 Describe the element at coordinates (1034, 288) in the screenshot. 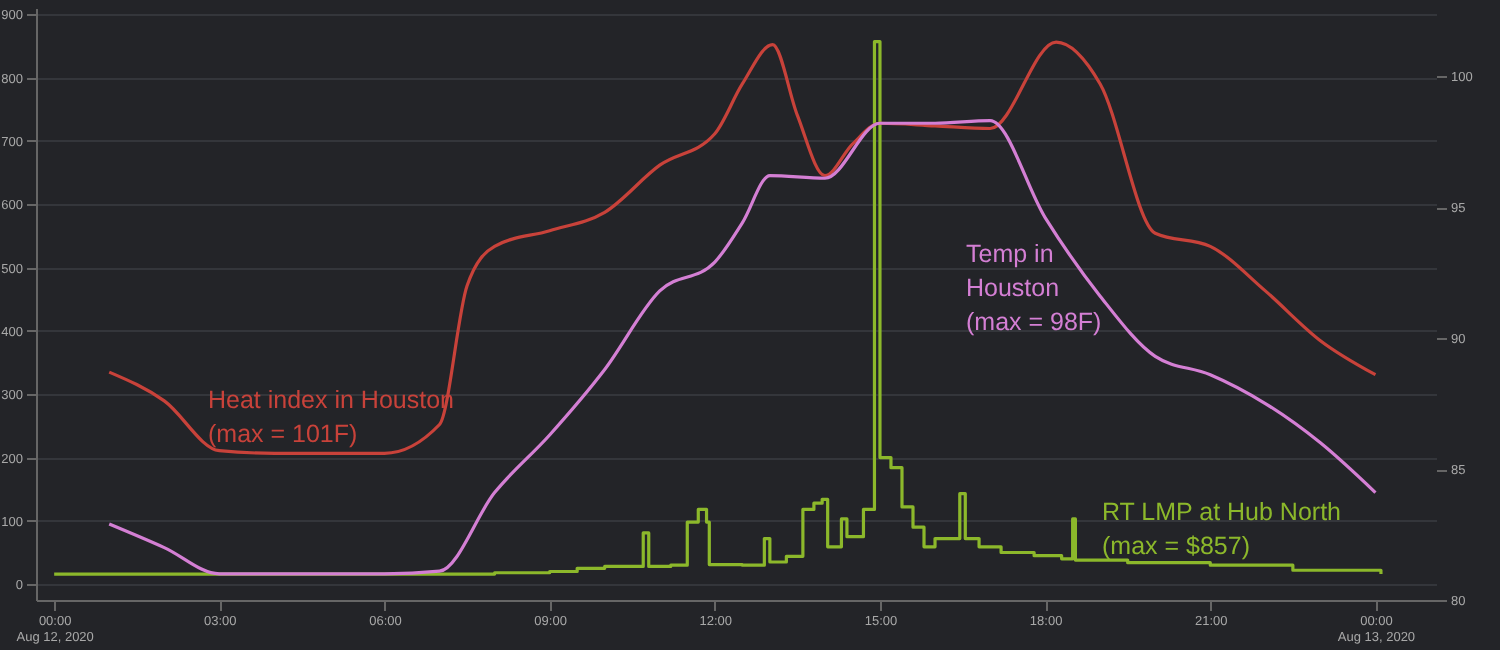

I see `series-label: Temp in Houston (max = 98F)` at that location.